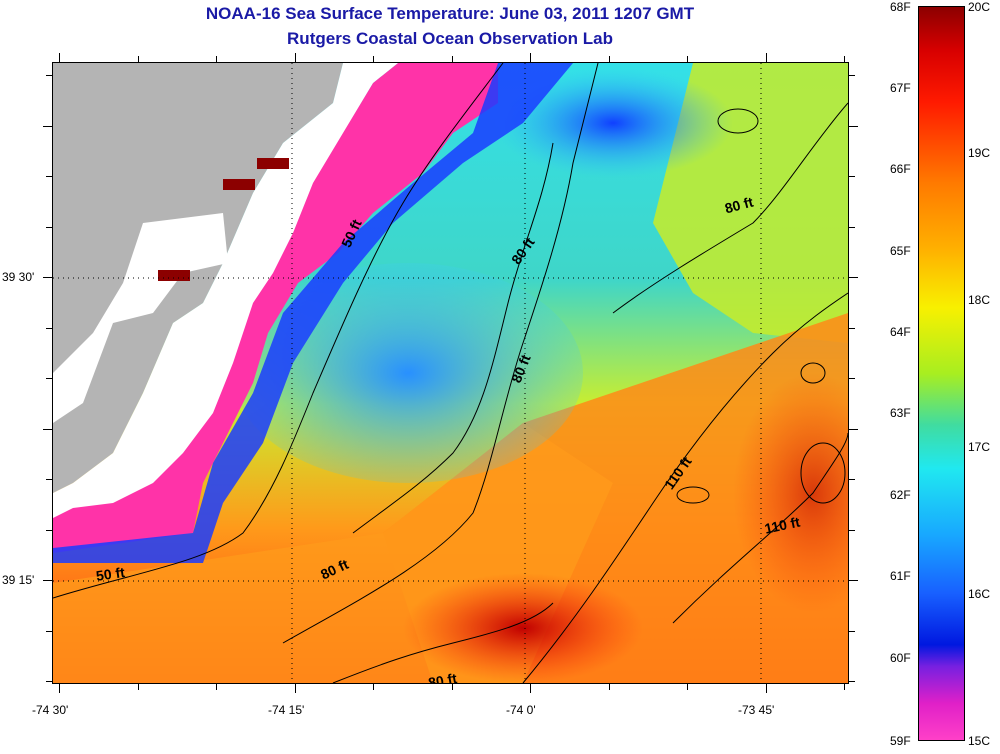  I want to click on contour-110ft-b, so click(760, 528).